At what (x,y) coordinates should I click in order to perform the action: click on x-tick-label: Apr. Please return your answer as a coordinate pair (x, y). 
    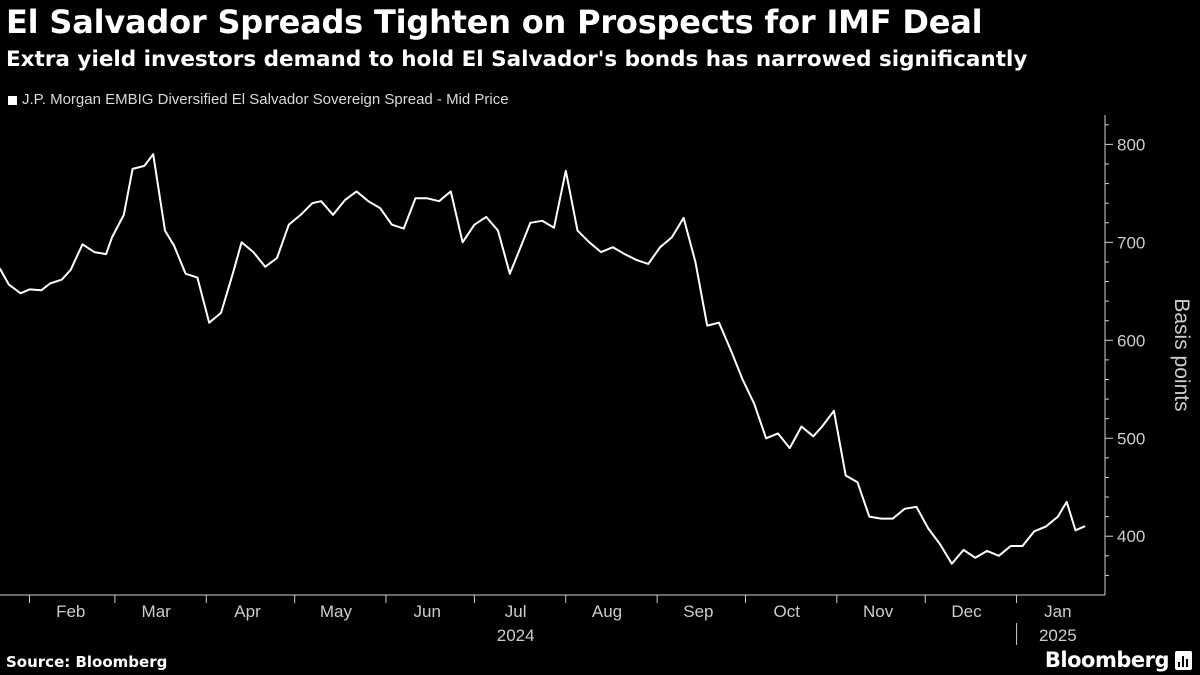
    Looking at the image, I should click on (247, 611).